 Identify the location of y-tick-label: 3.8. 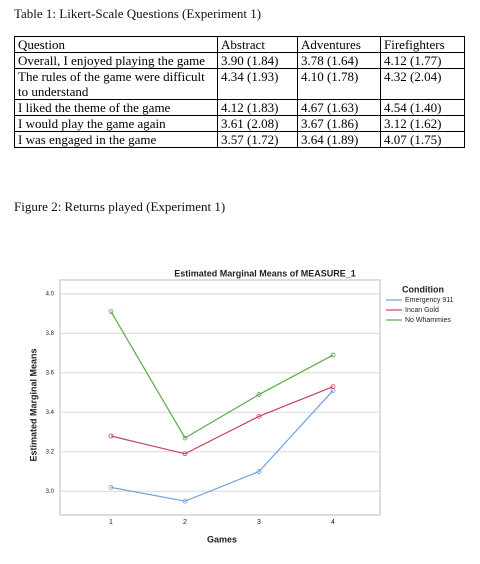
(50, 334).